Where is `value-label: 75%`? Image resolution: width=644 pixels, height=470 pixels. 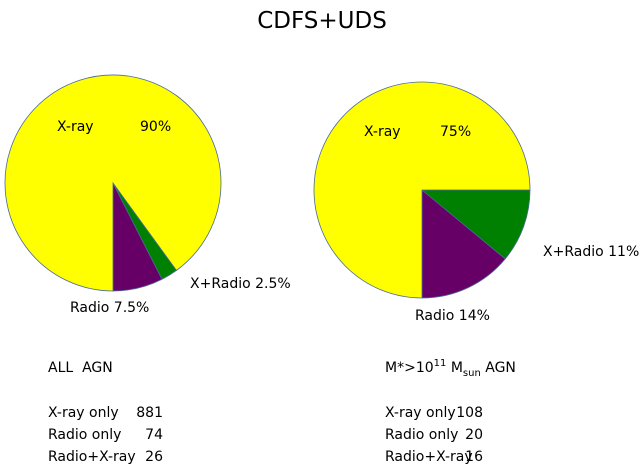
value-label: 75% is located at coordinates (455, 132).